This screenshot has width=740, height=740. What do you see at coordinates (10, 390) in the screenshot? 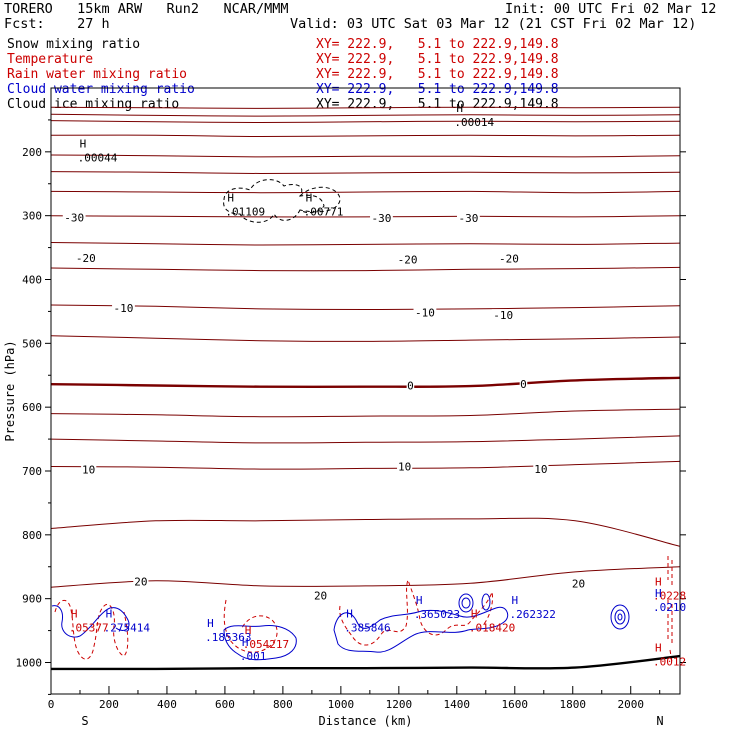
I see `y-axis-label: Pressure (hPa)` at bounding box center [10, 390].